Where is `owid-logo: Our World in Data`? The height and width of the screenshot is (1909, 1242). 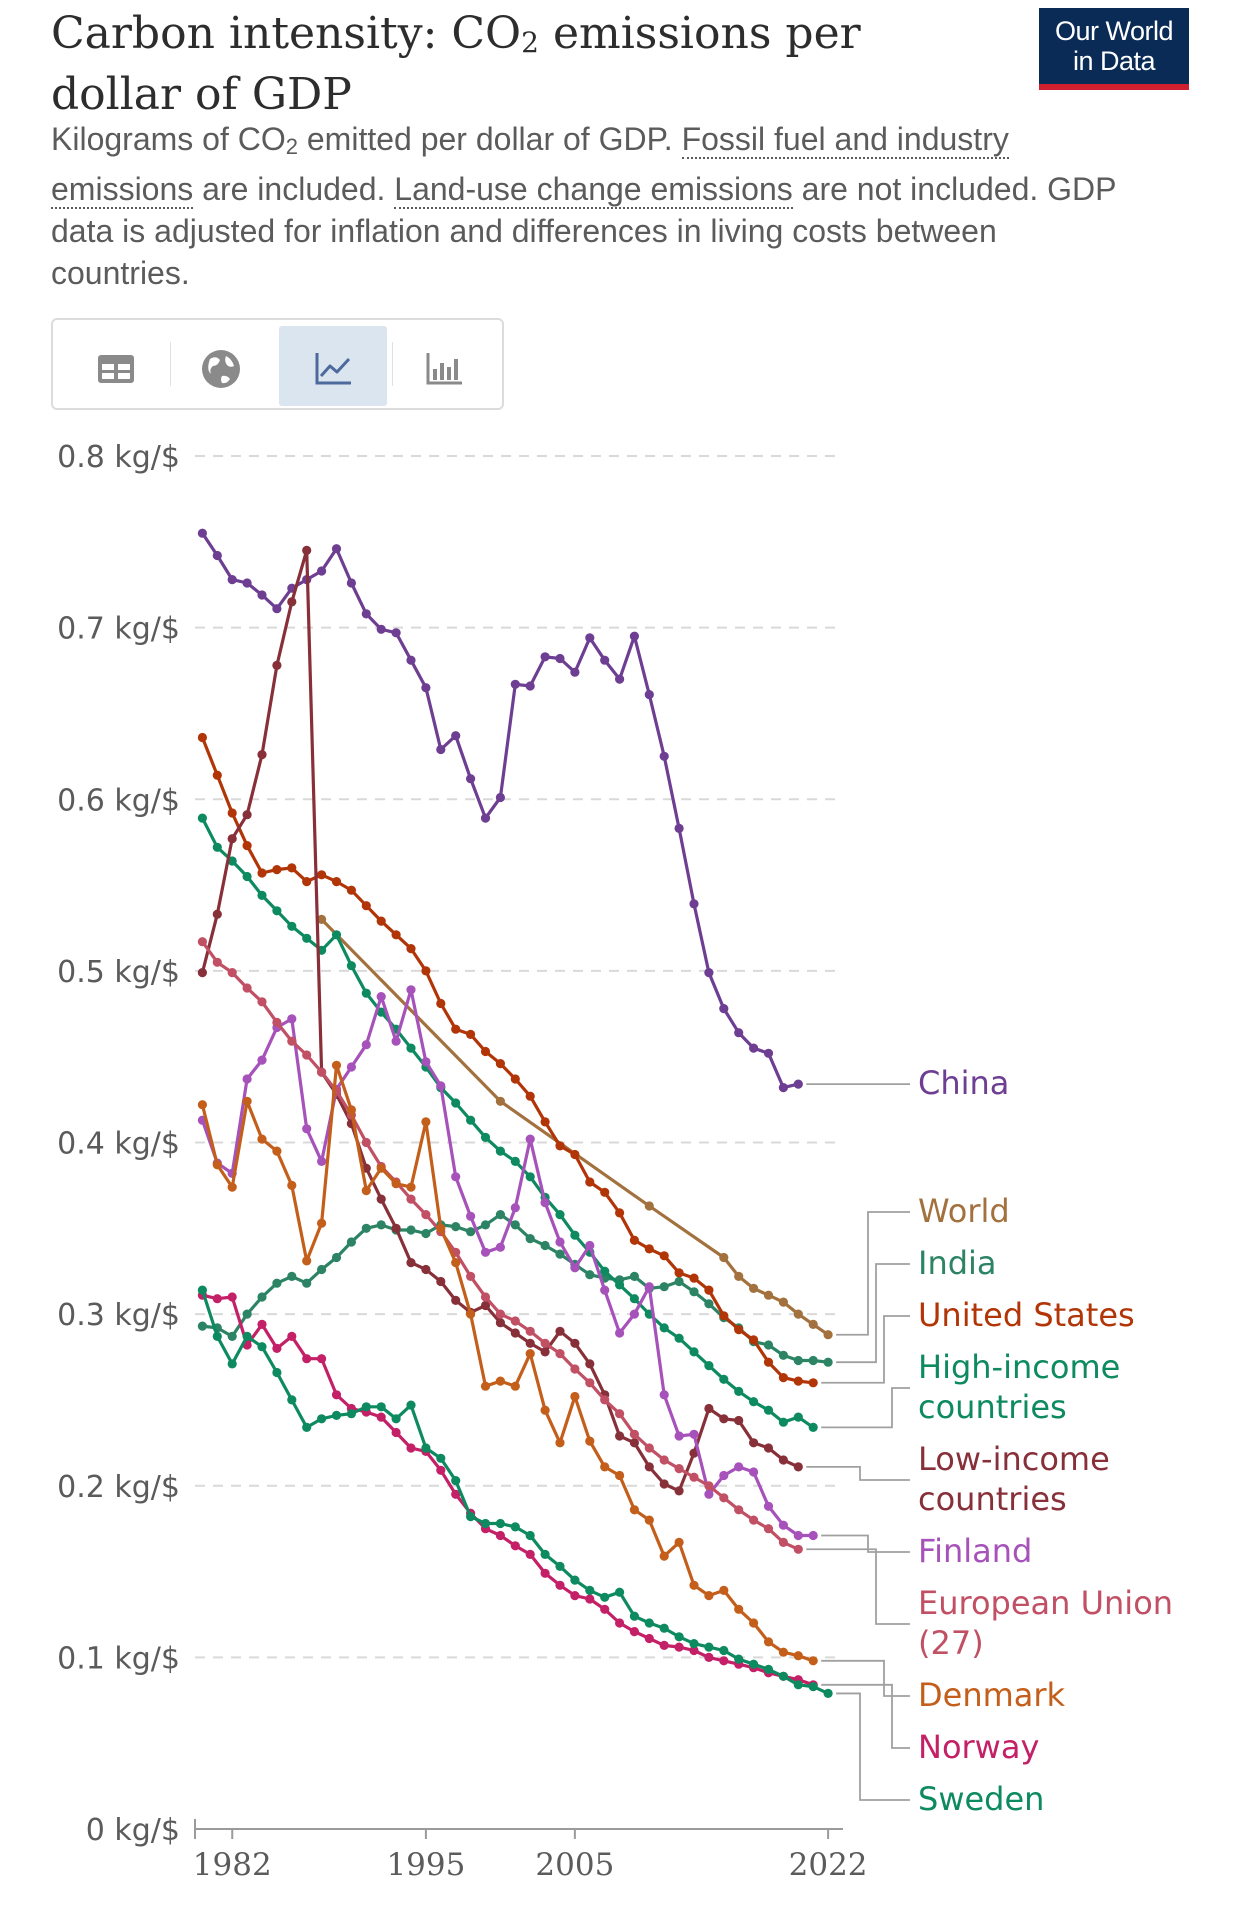
owid-logo: Our World in Data is located at coordinates (1114, 49).